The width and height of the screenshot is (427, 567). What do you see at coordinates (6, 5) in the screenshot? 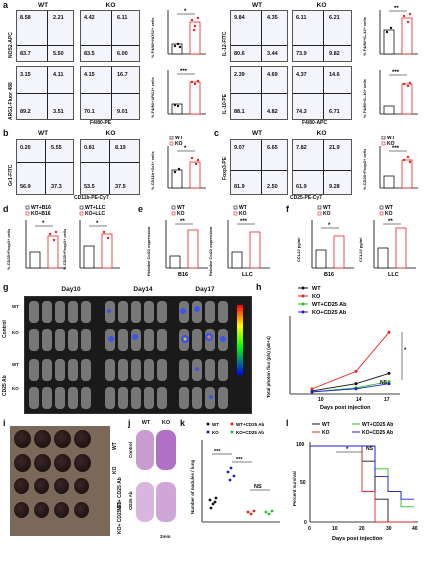
I see `panel-label-a: a` at bounding box center [6, 5].